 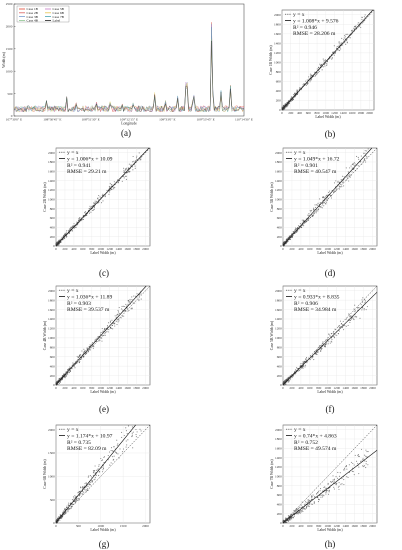 What do you see at coordinates (372, 526) in the screenshot?
I see `x-tick-label: 2000` at bounding box center [372, 526].